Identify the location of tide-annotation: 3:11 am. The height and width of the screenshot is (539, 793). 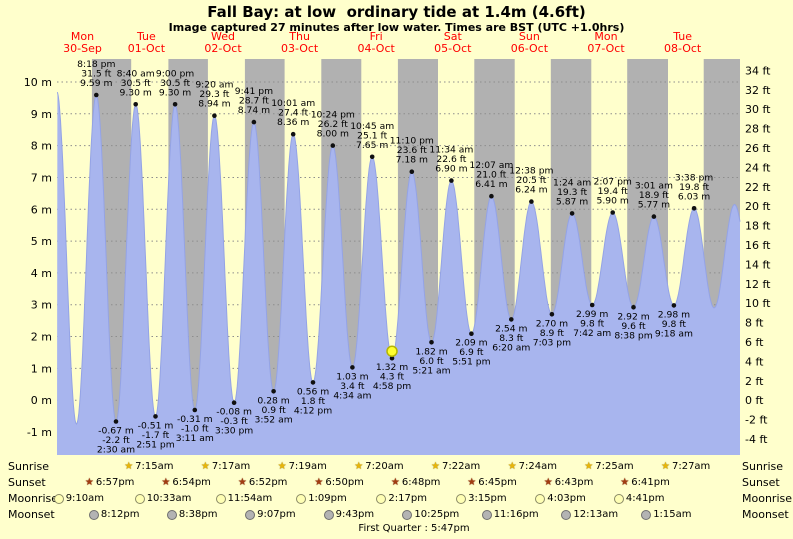
(195, 438).